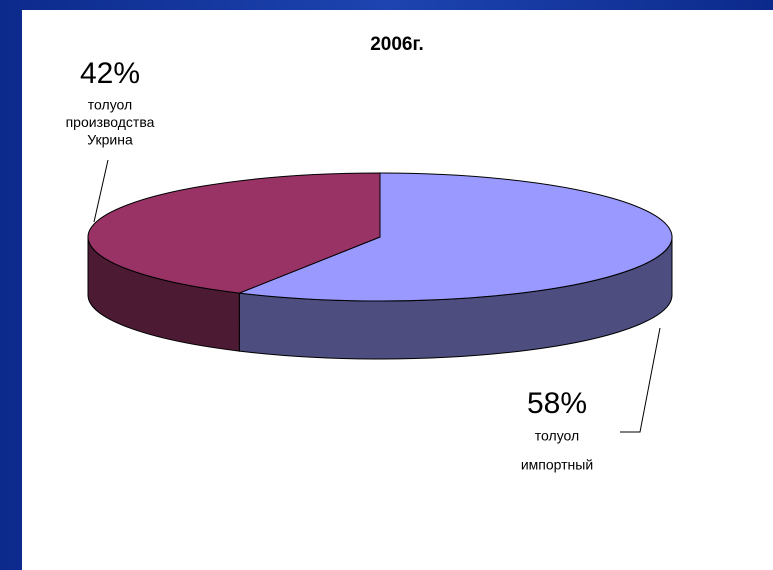 The height and width of the screenshot is (570, 773). I want to click on value-label: 42%, so click(110, 73).